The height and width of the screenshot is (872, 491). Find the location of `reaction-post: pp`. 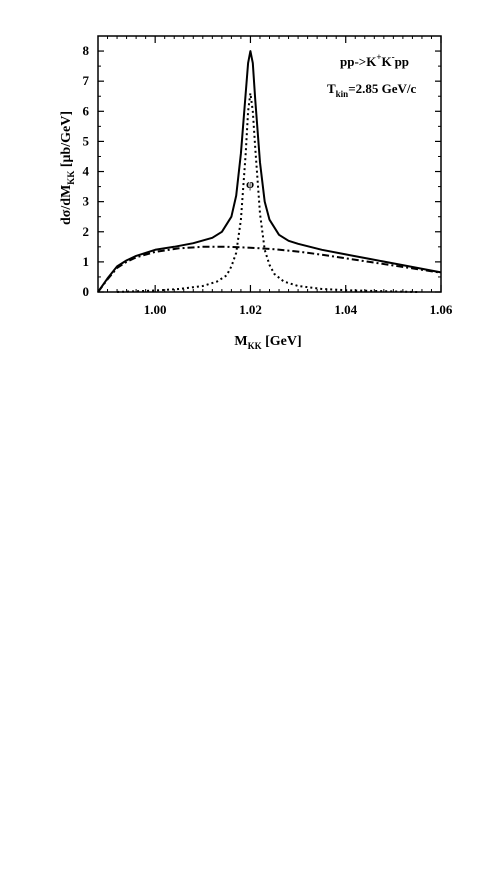

reaction-post: pp is located at coordinates (402, 61).